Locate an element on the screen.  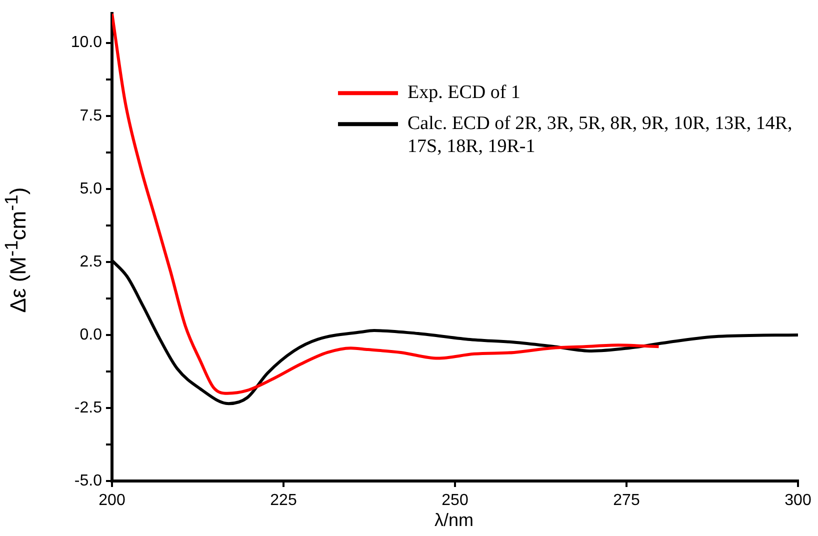
y-tick-label: 0.0 is located at coordinates (91, 335).